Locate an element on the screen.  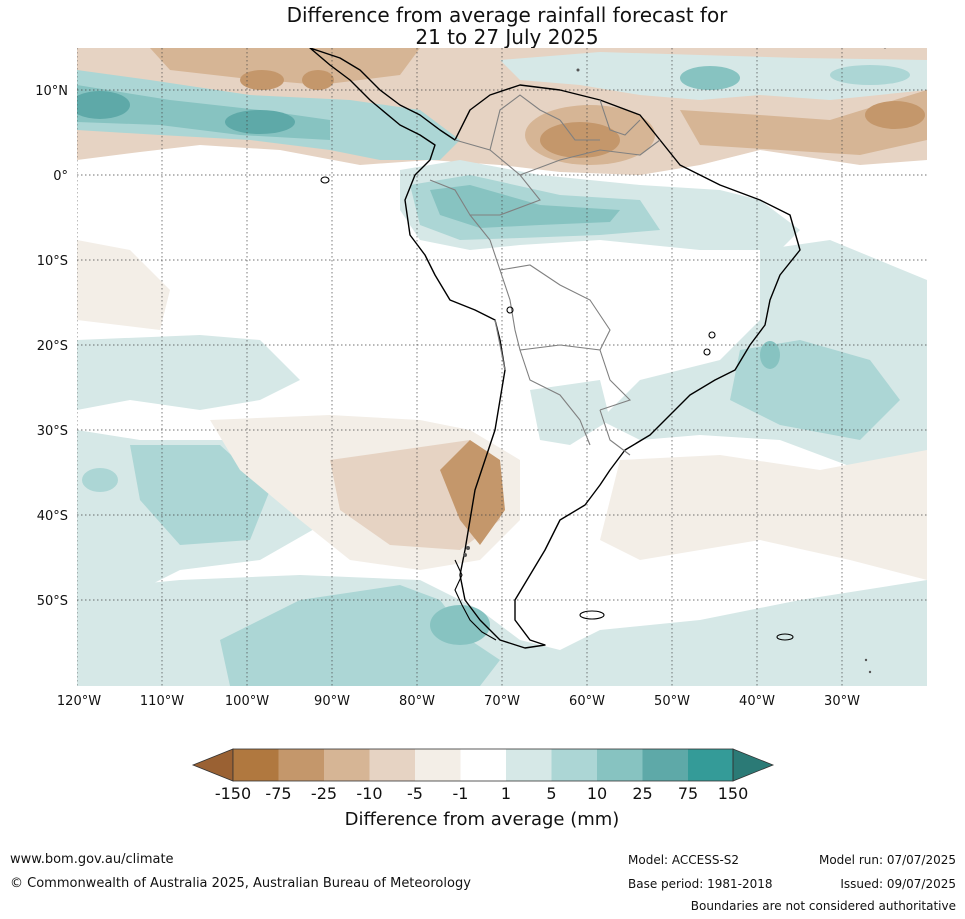
title-line-2: 21 to 27 July 2025 is located at coordinates (507, 37).